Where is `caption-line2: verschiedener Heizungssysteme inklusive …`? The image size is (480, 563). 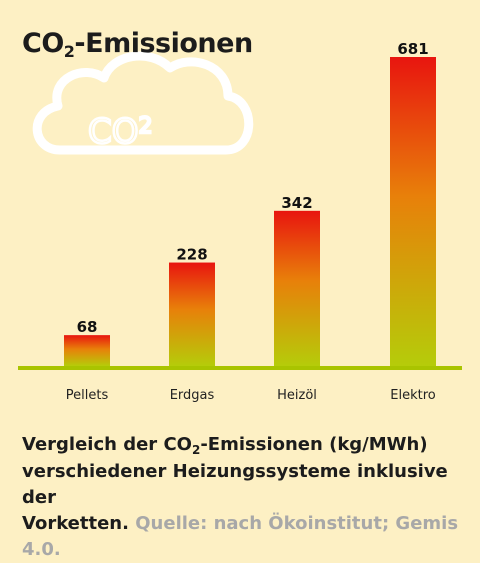 caption-line2: verschiedener Heizungssysteme inklusive … is located at coordinates (235, 484).